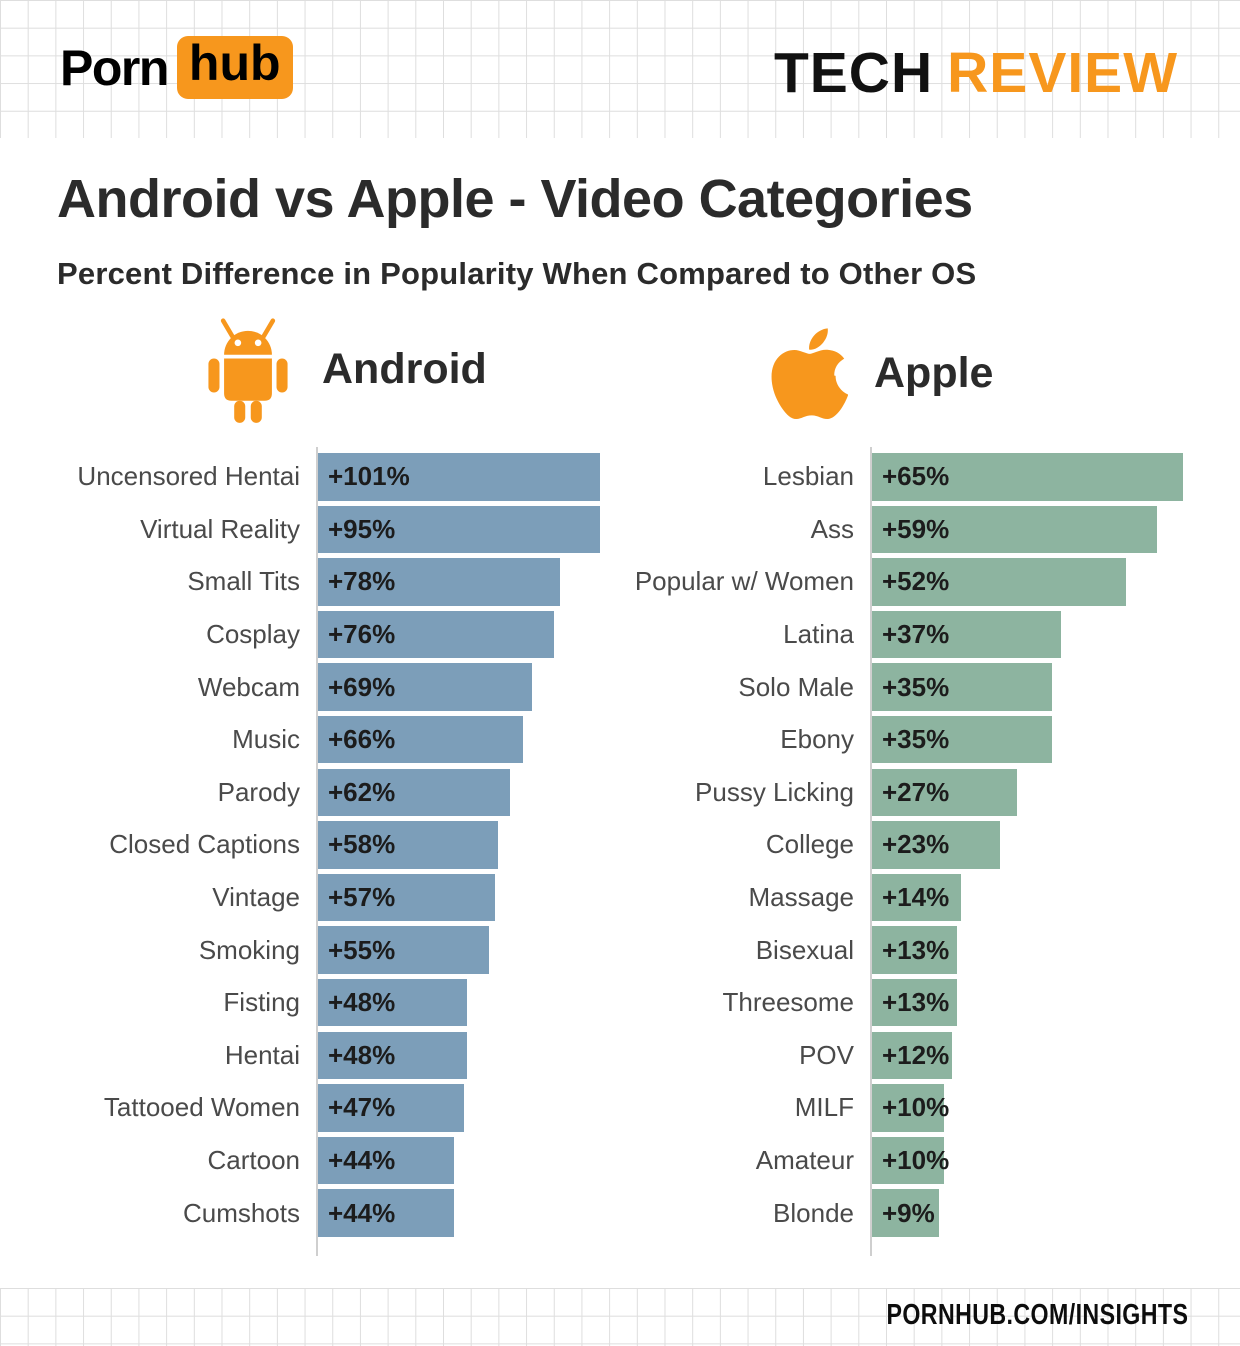 The image size is (1240, 1346). I want to click on value-bar: +14%, so click(916, 897).